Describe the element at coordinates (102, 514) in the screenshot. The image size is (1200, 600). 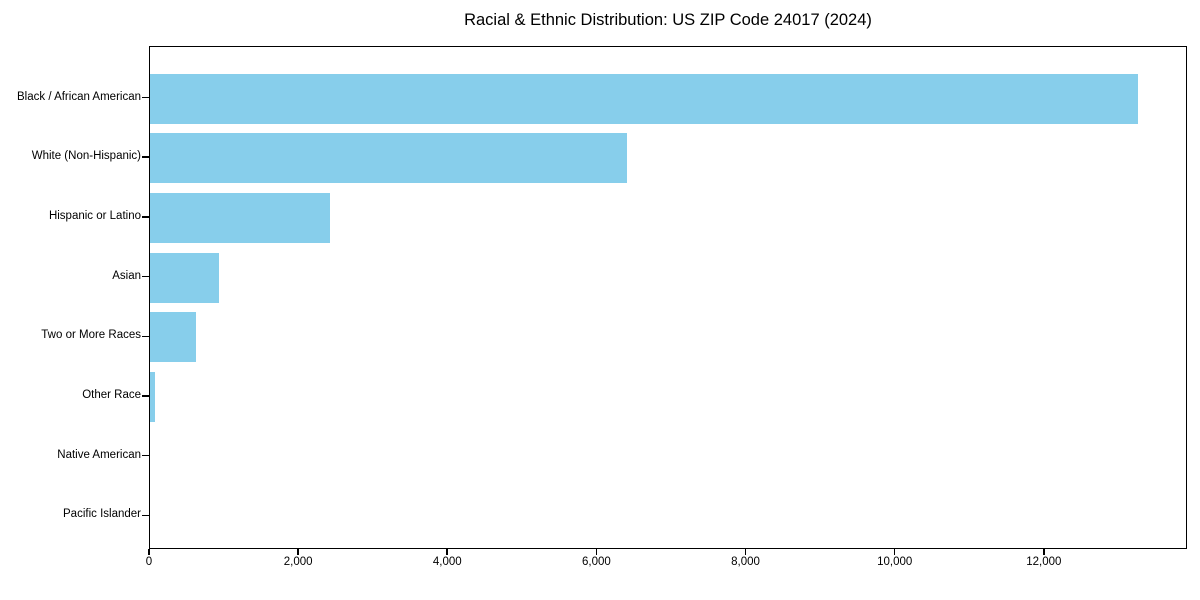
I see `y-tick-label: Pacific Islander` at that location.